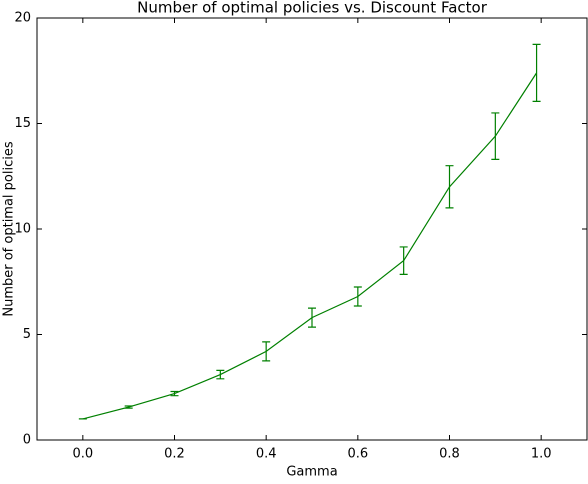  I want to click on y-tick-label: 5, so click(27, 334).